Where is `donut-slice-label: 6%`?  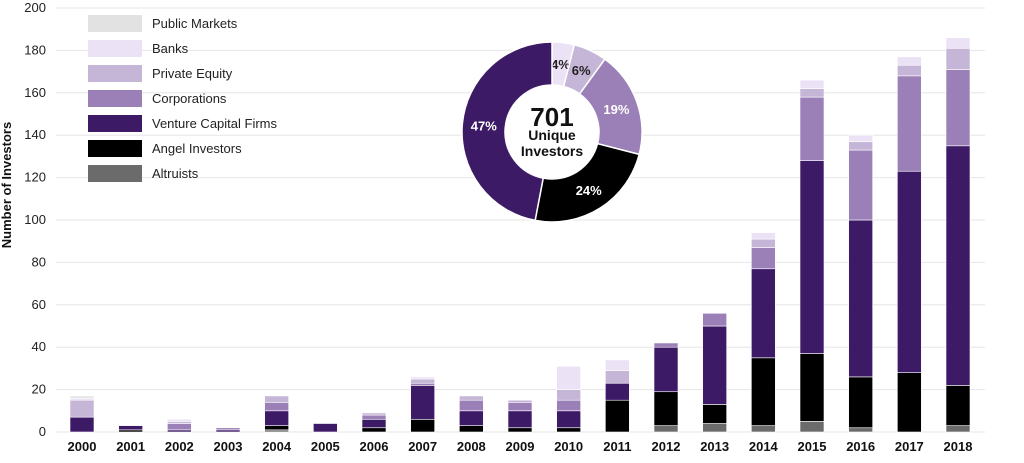
donut-slice-label: 6% is located at coordinates (581, 70).